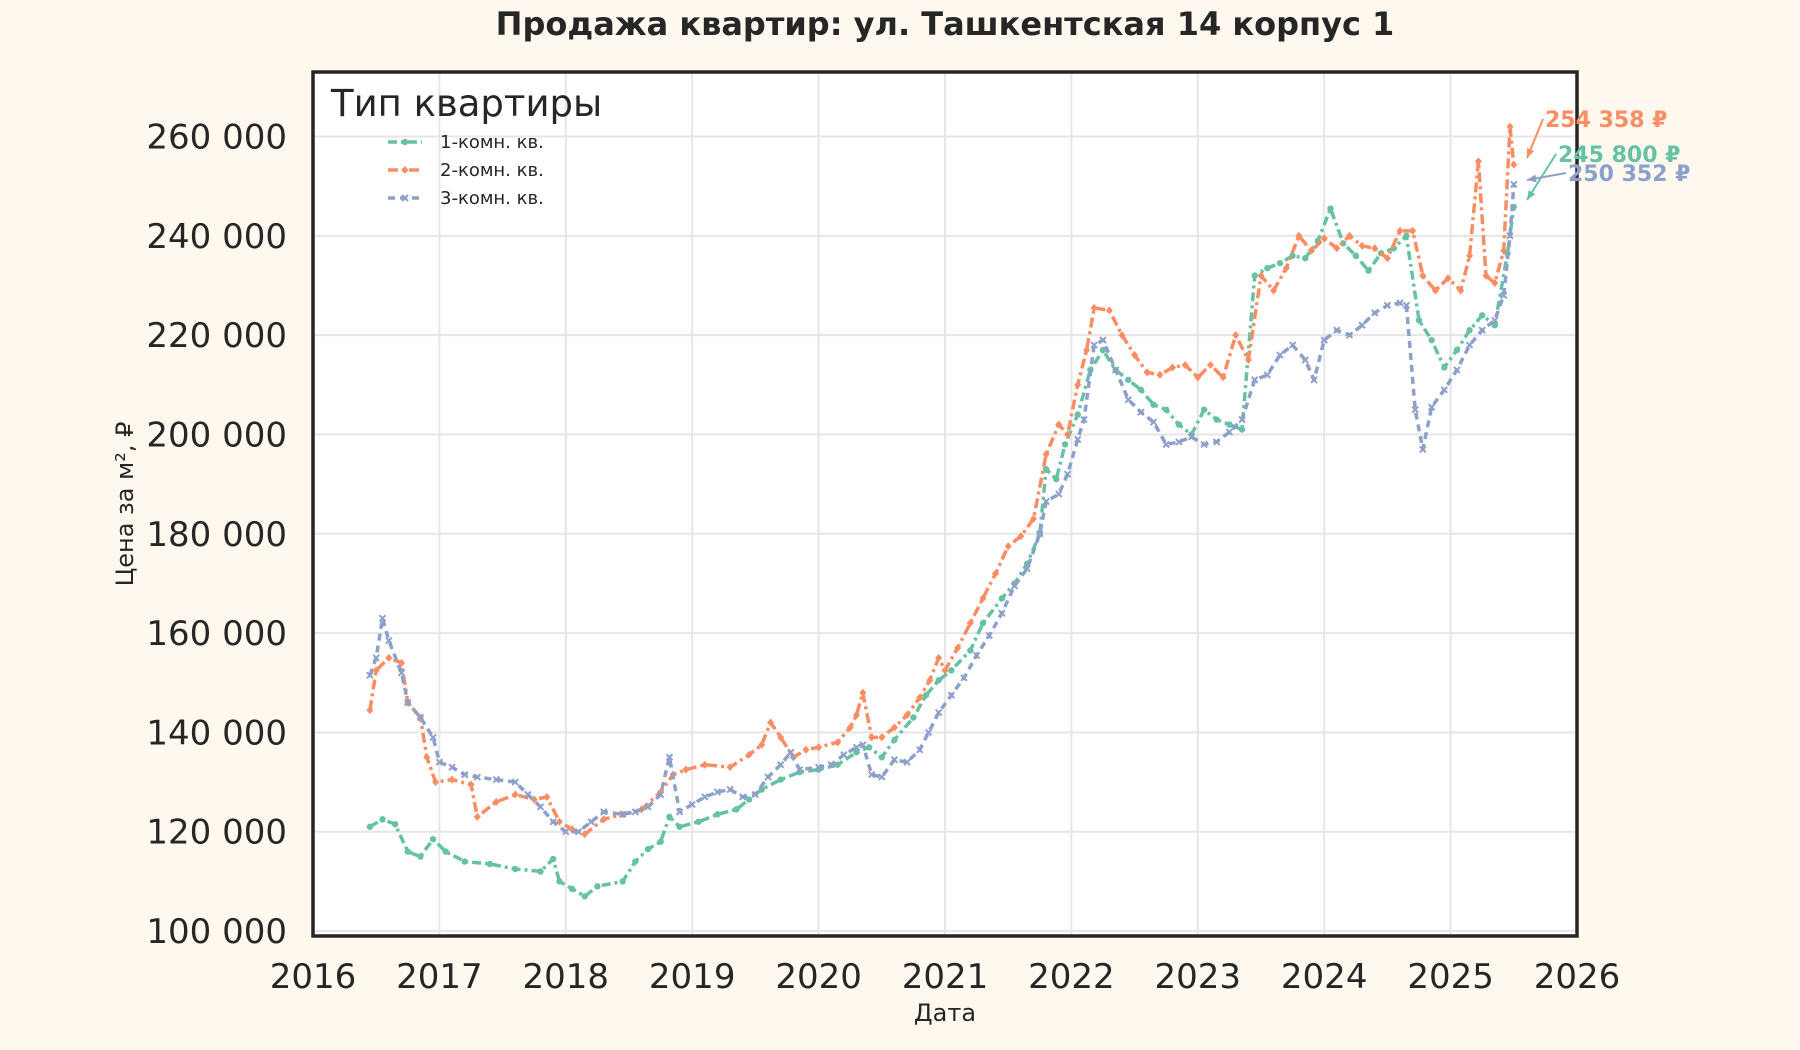 The image size is (1800, 1050). I want to click on end-label-2: 254 358 ₽, so click(1596, 133).